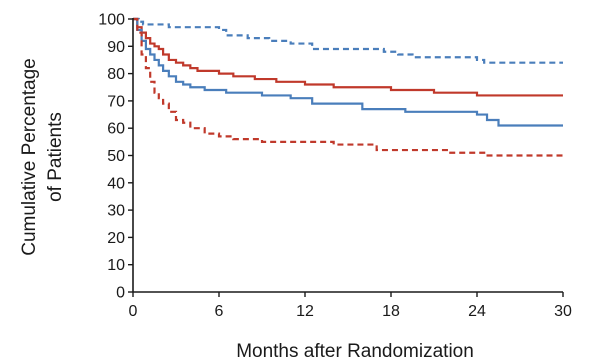  I want to click on y-axis-ticks: 0 10 20 30 40 50 60 70 80 90 100, so click(115, 157).